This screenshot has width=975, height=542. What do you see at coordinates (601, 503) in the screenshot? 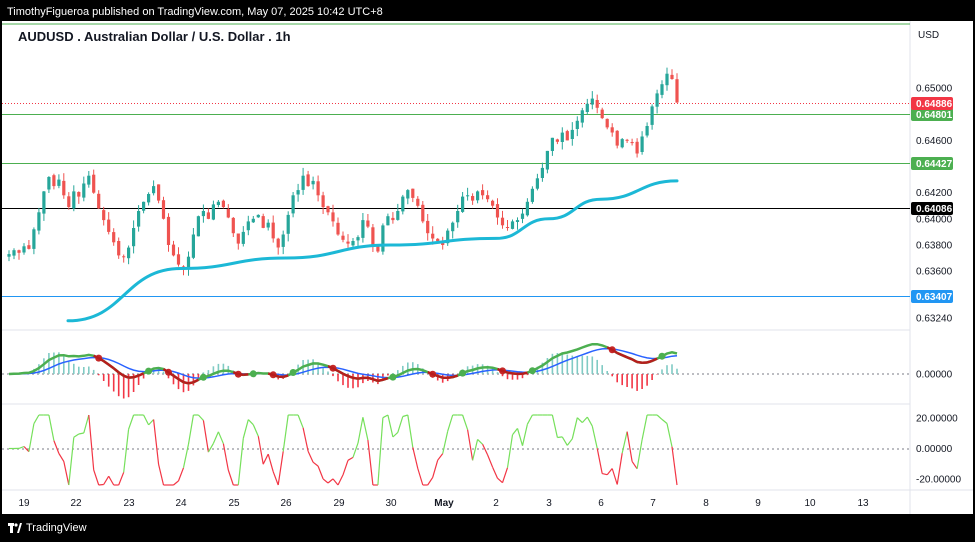
I see `time-tick-label: 6` at bounding box center [601, 503].